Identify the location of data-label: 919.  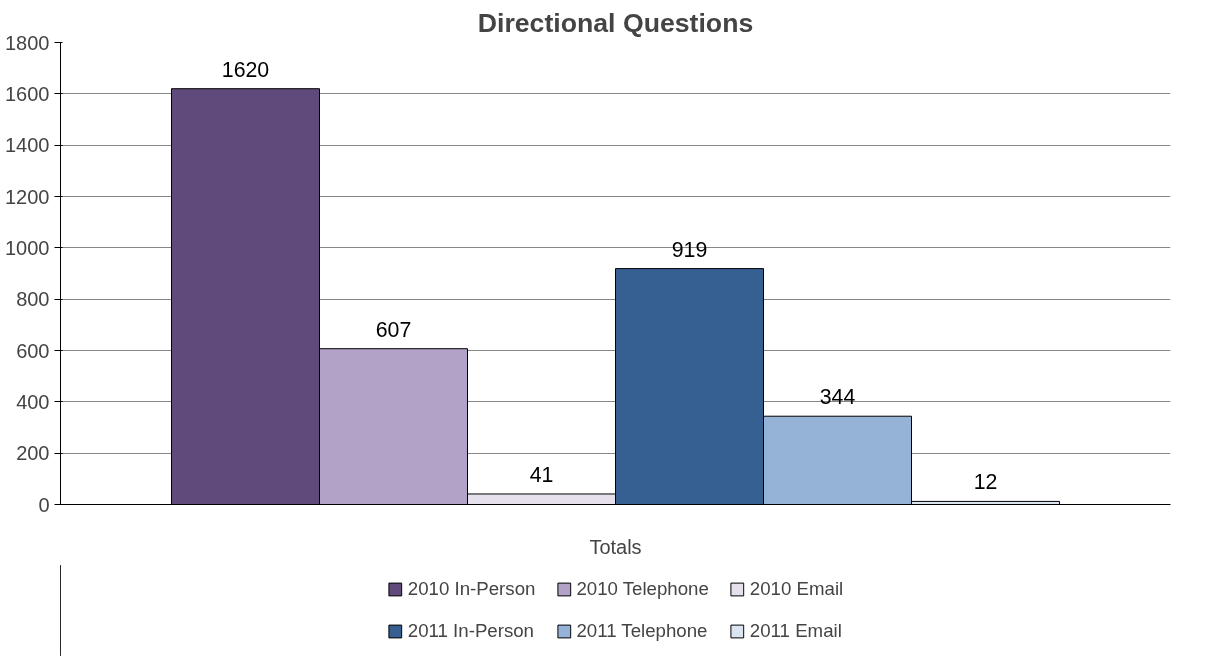
(689, 249).